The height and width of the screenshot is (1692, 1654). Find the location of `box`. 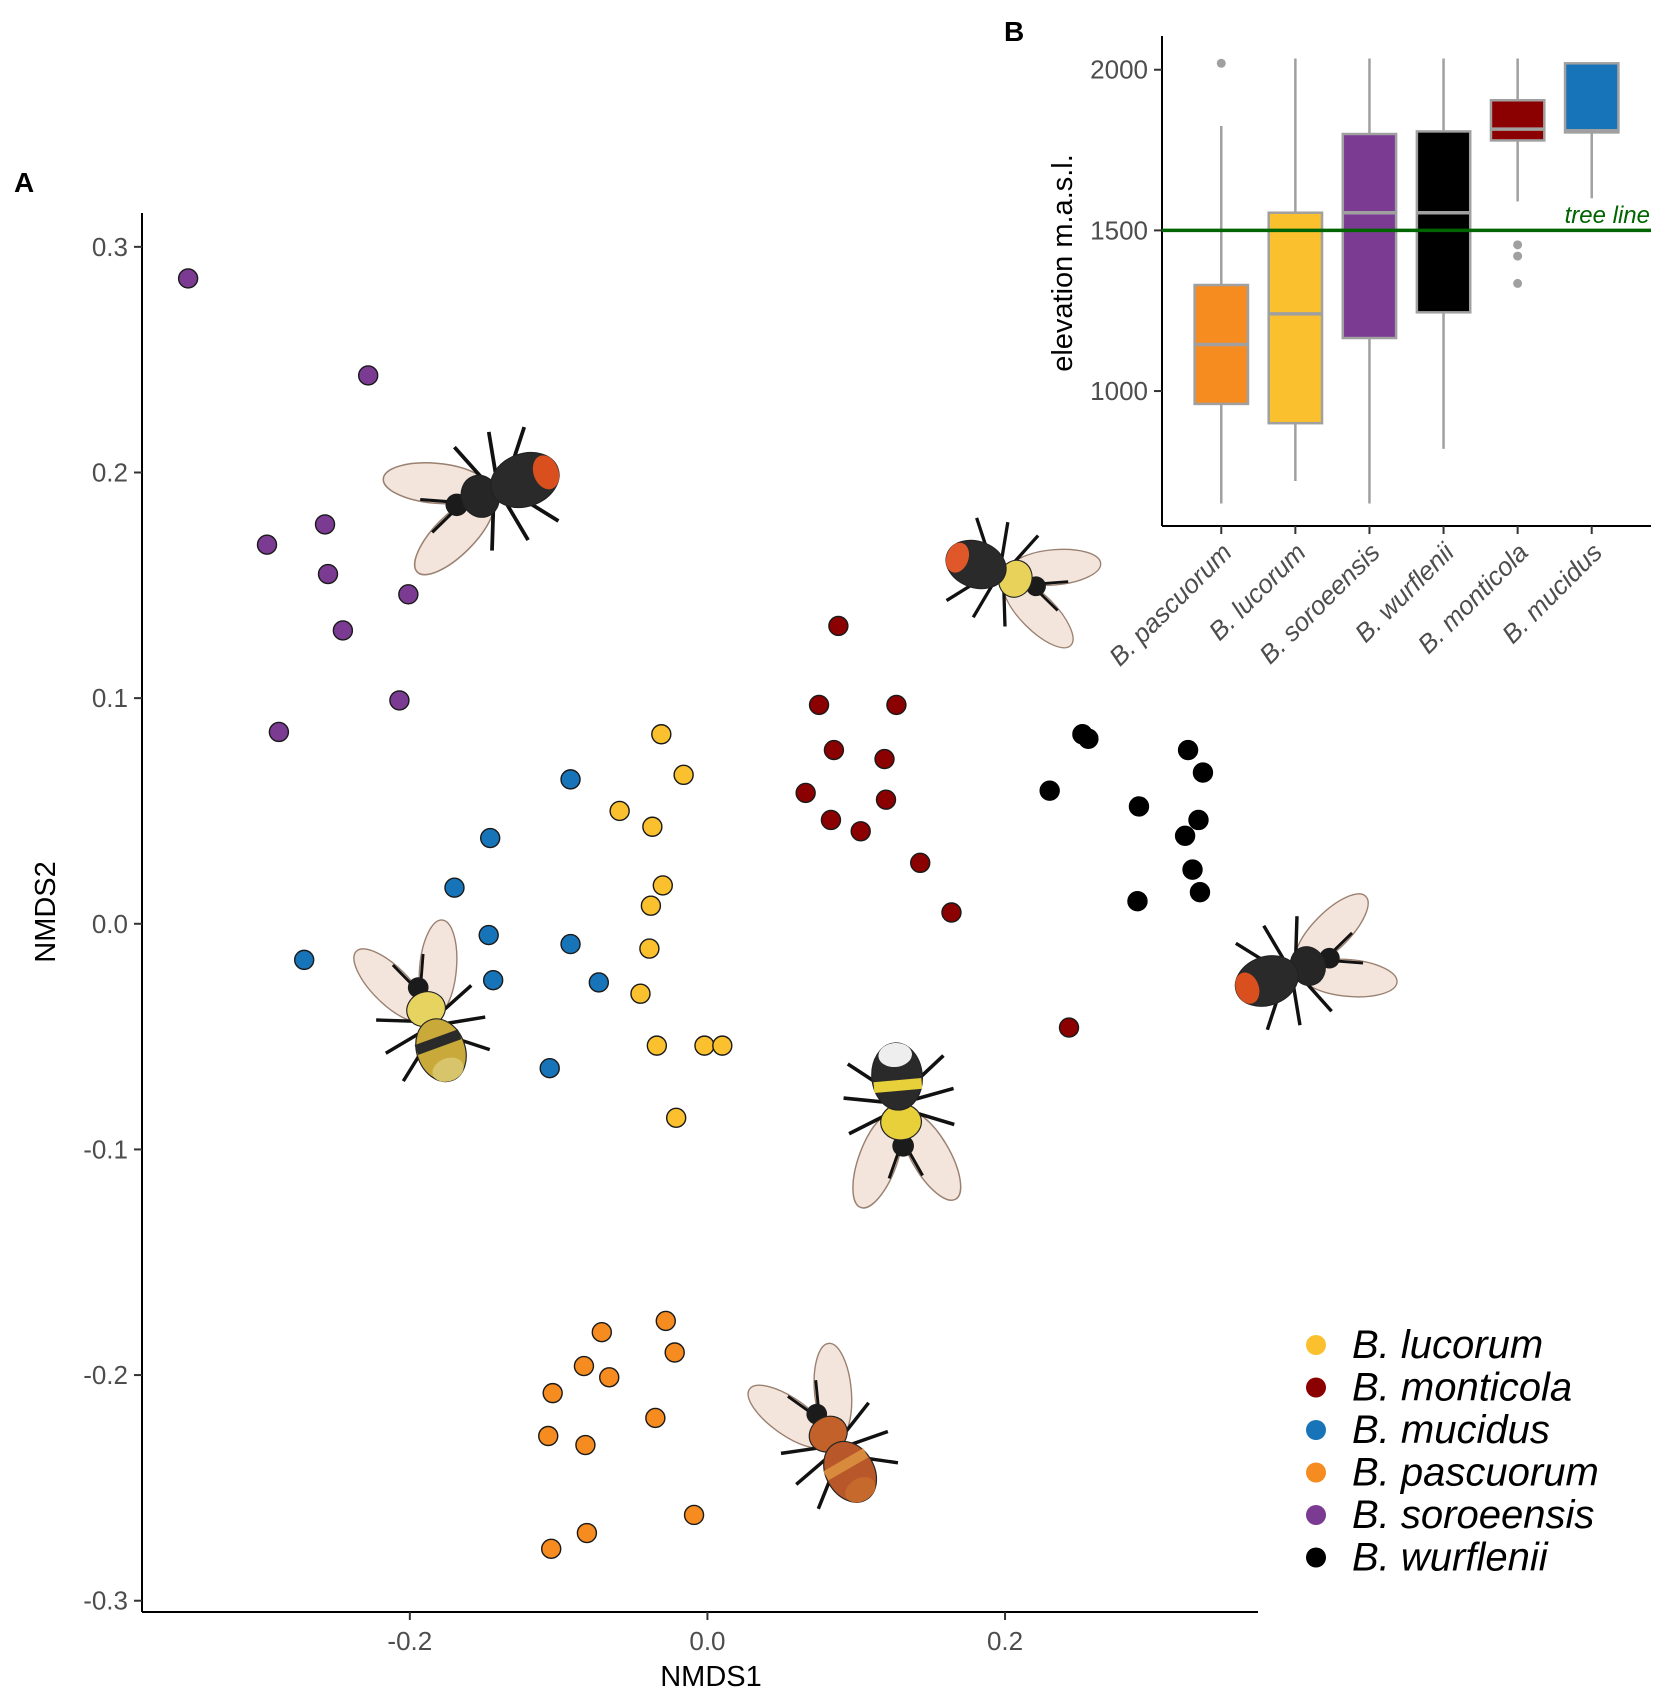

box is located at coordinates (1295, 318).